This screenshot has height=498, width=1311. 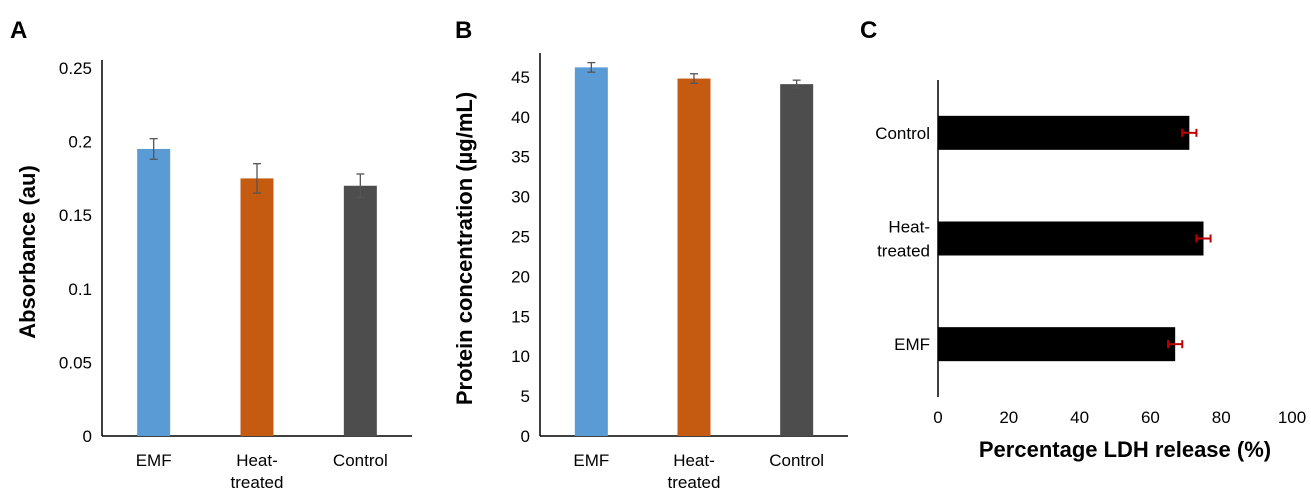 What do you see at coordinates (520, 237) in the screenshot?
I see `y-tick-label: 25` at bounding box center [520, 237].